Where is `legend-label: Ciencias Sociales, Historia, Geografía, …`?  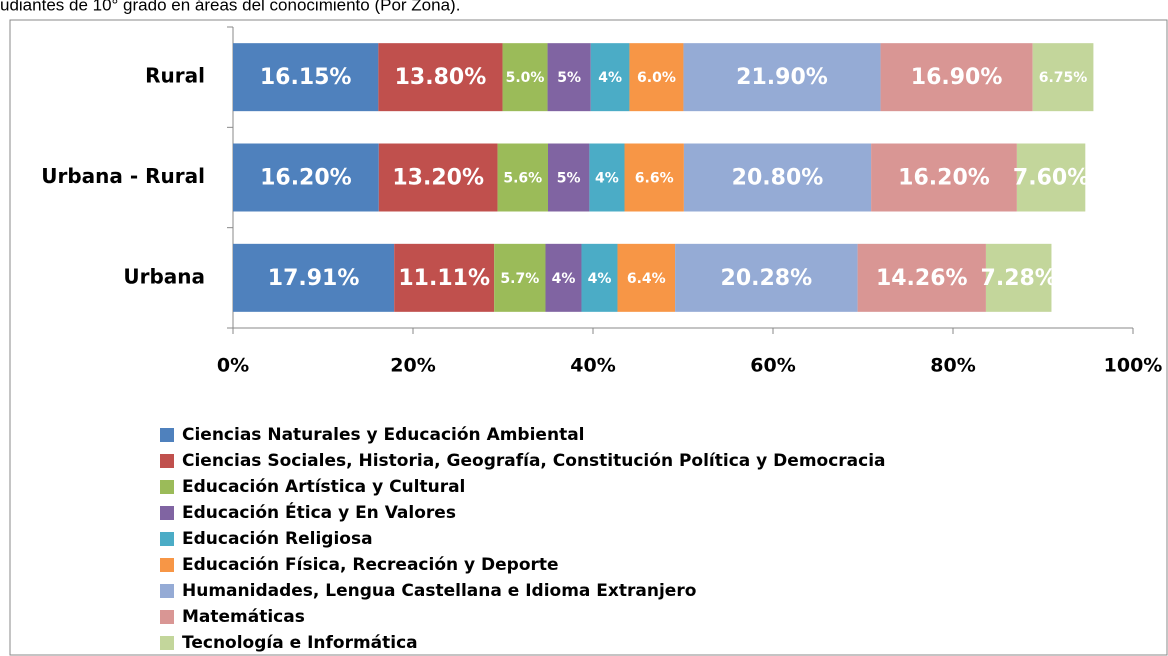
legend-label: Ciencias Sociales, Historia, Geografía, … is located at coordinates (534, 461).